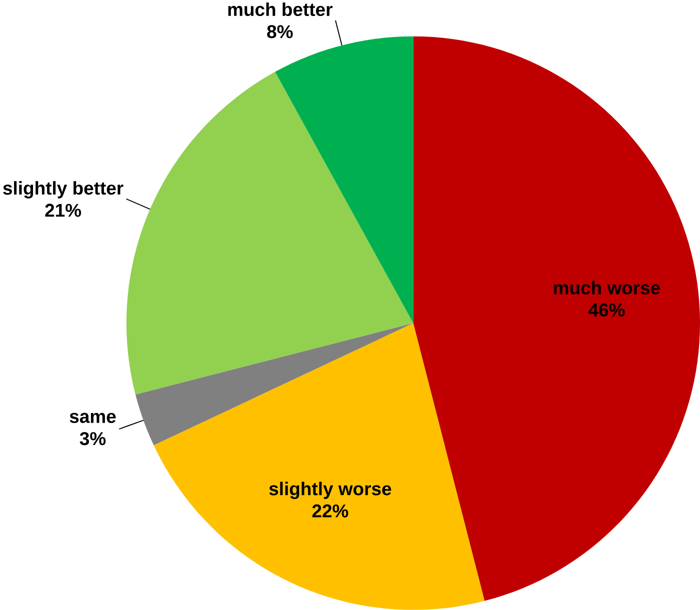 This screenshot has height=610, width=700. What do you see at coordinates (606, 310) in the screenshot?
I see `data-label: 46%` at bounding box center [606, 310].